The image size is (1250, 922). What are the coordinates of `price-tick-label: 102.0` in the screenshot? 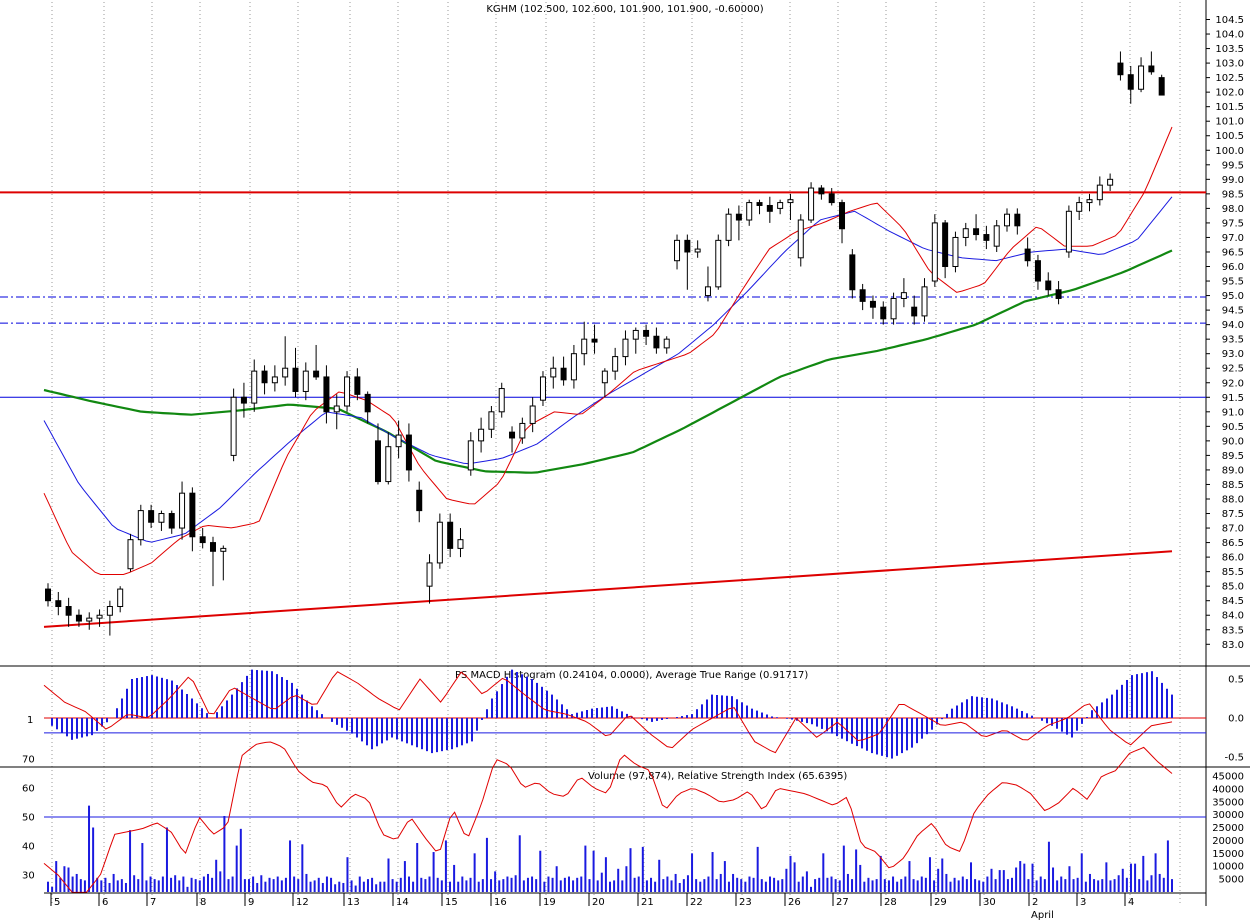 It's located at (1229, 93).